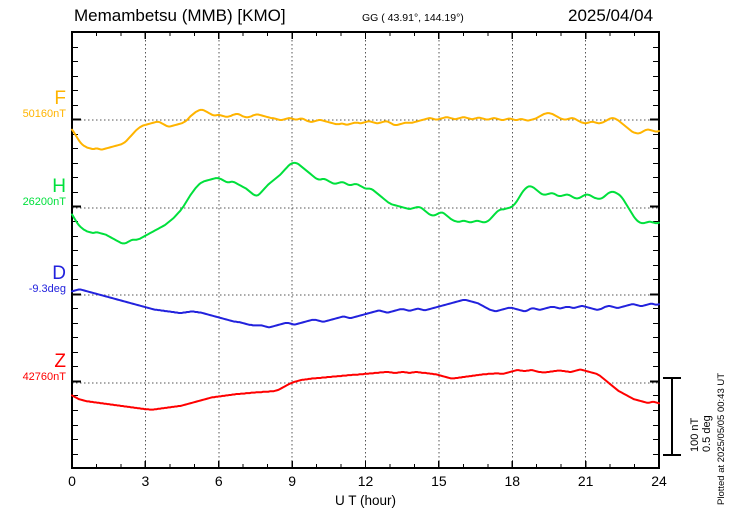 Image resolution: width=730 pixels, height=520 pixels. Describe the element at coordinates (33, 279) in the screenshot. I see `trace-label-d: D -9.3deg` at that location.